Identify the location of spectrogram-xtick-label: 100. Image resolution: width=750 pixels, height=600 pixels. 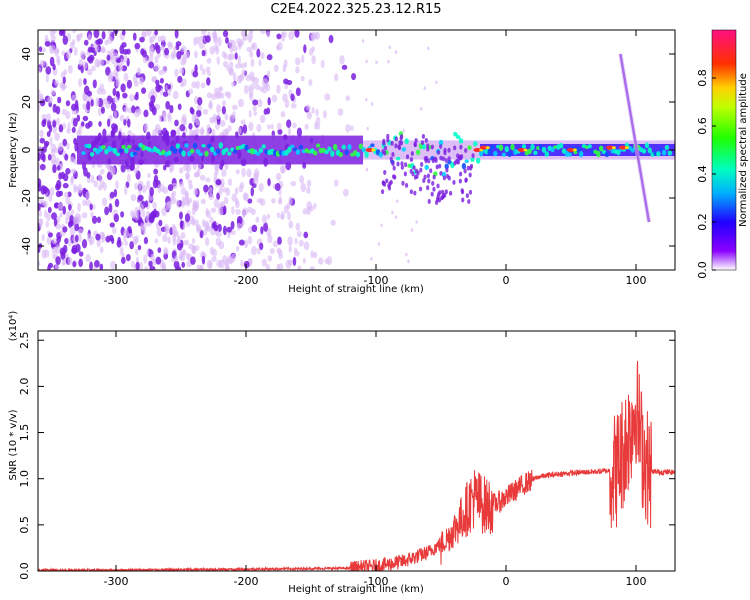
(636, 280).